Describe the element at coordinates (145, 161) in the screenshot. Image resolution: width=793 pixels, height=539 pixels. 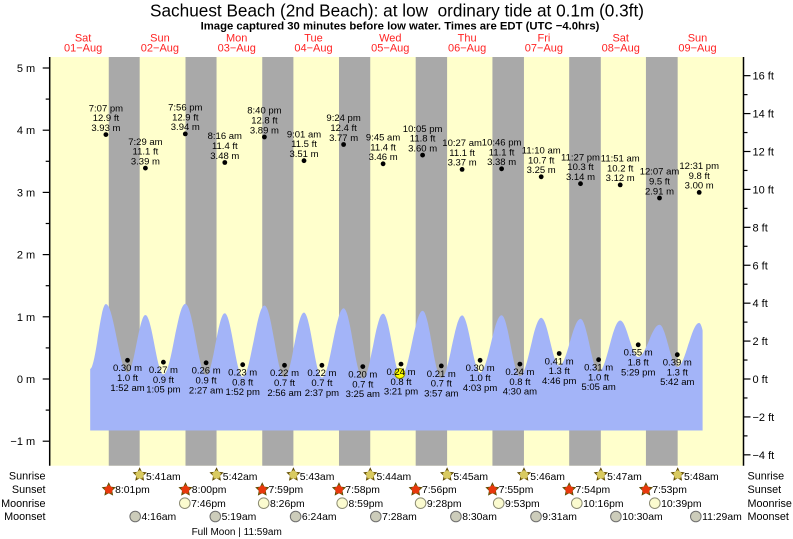
I see `svg-text: 3.39 m` at that location.